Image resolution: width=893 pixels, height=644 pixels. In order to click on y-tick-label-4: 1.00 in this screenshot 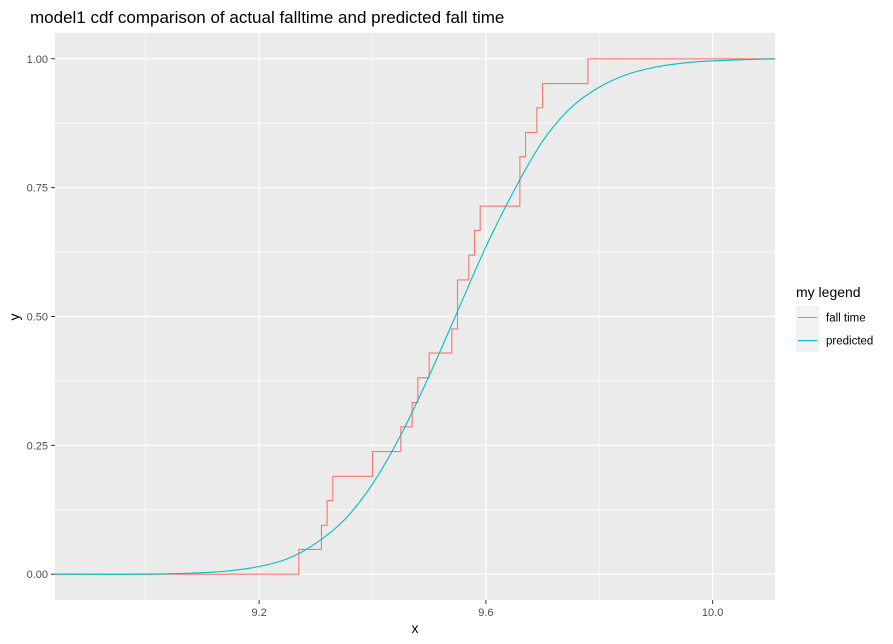, I will do `click(37, 60)`.